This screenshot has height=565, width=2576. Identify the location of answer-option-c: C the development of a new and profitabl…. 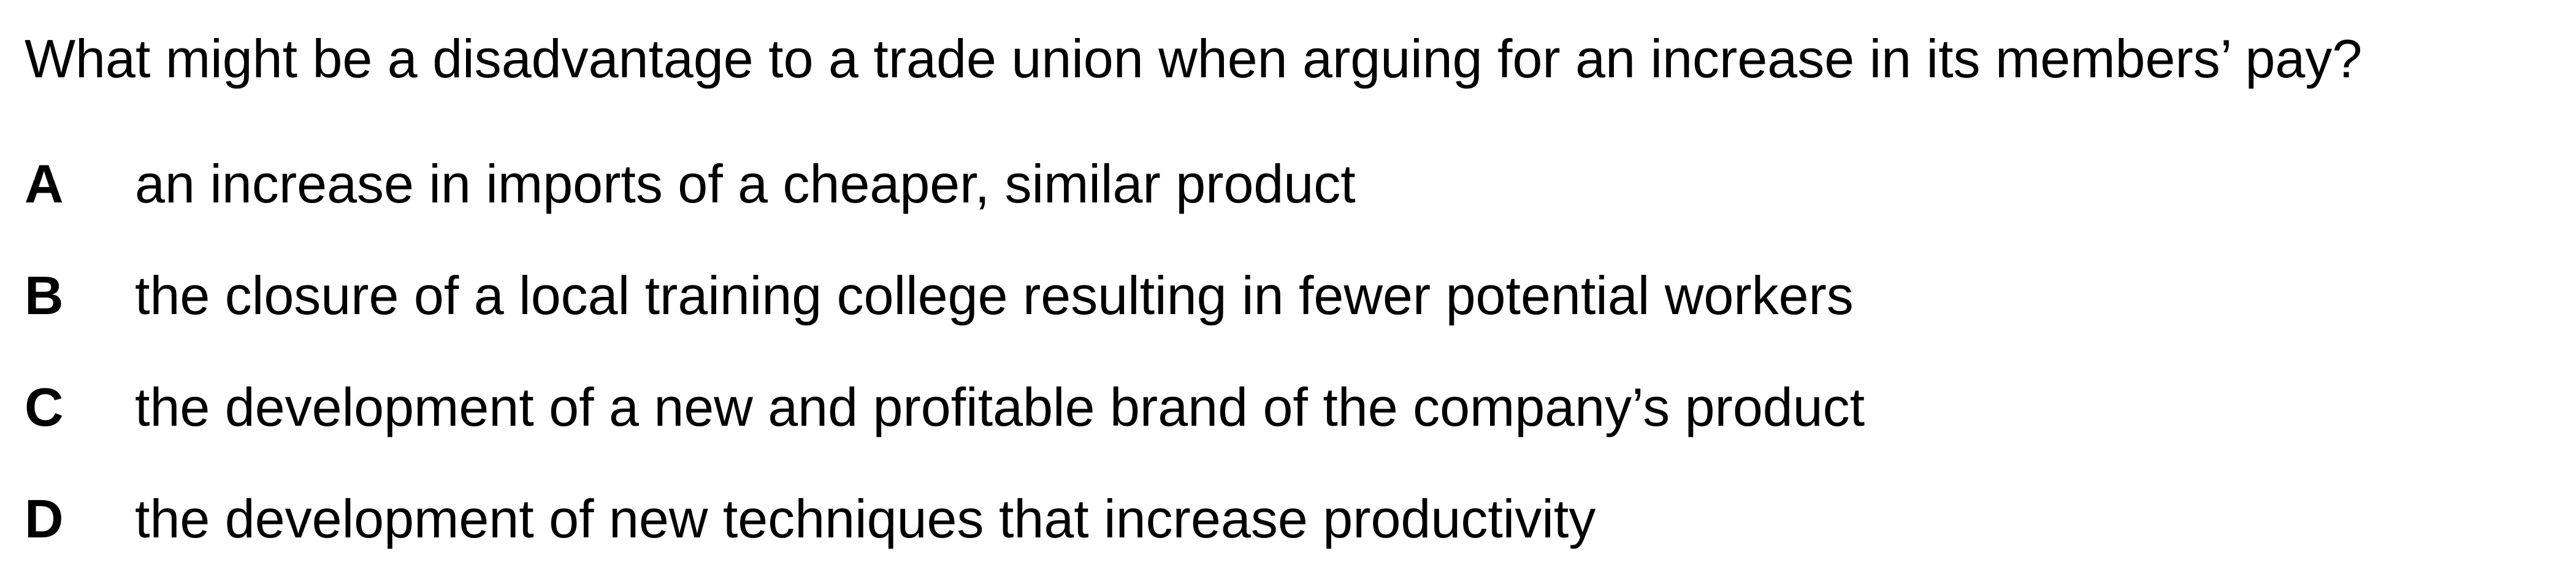
(945, 408).